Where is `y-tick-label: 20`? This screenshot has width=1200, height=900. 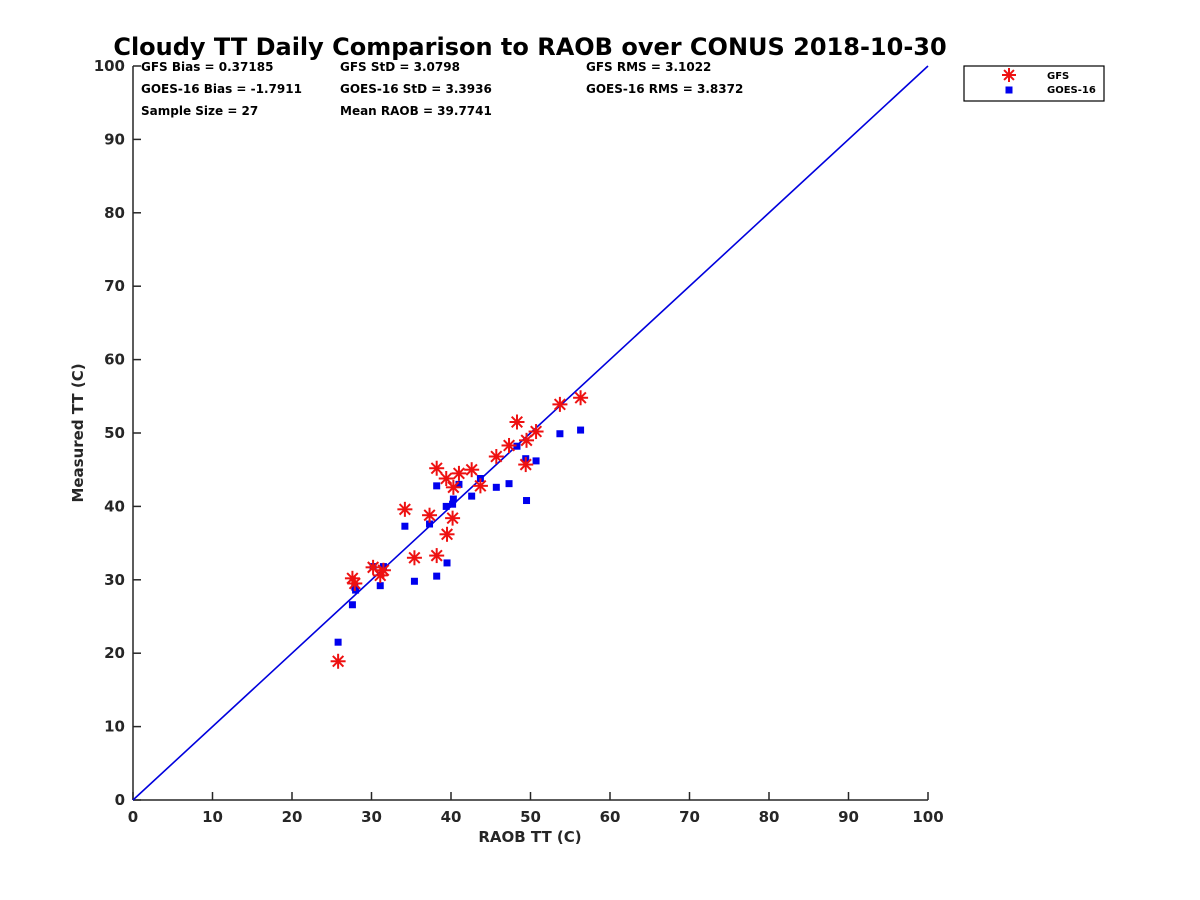
y-tick-label: 20 is located at coordinates (114, 653).